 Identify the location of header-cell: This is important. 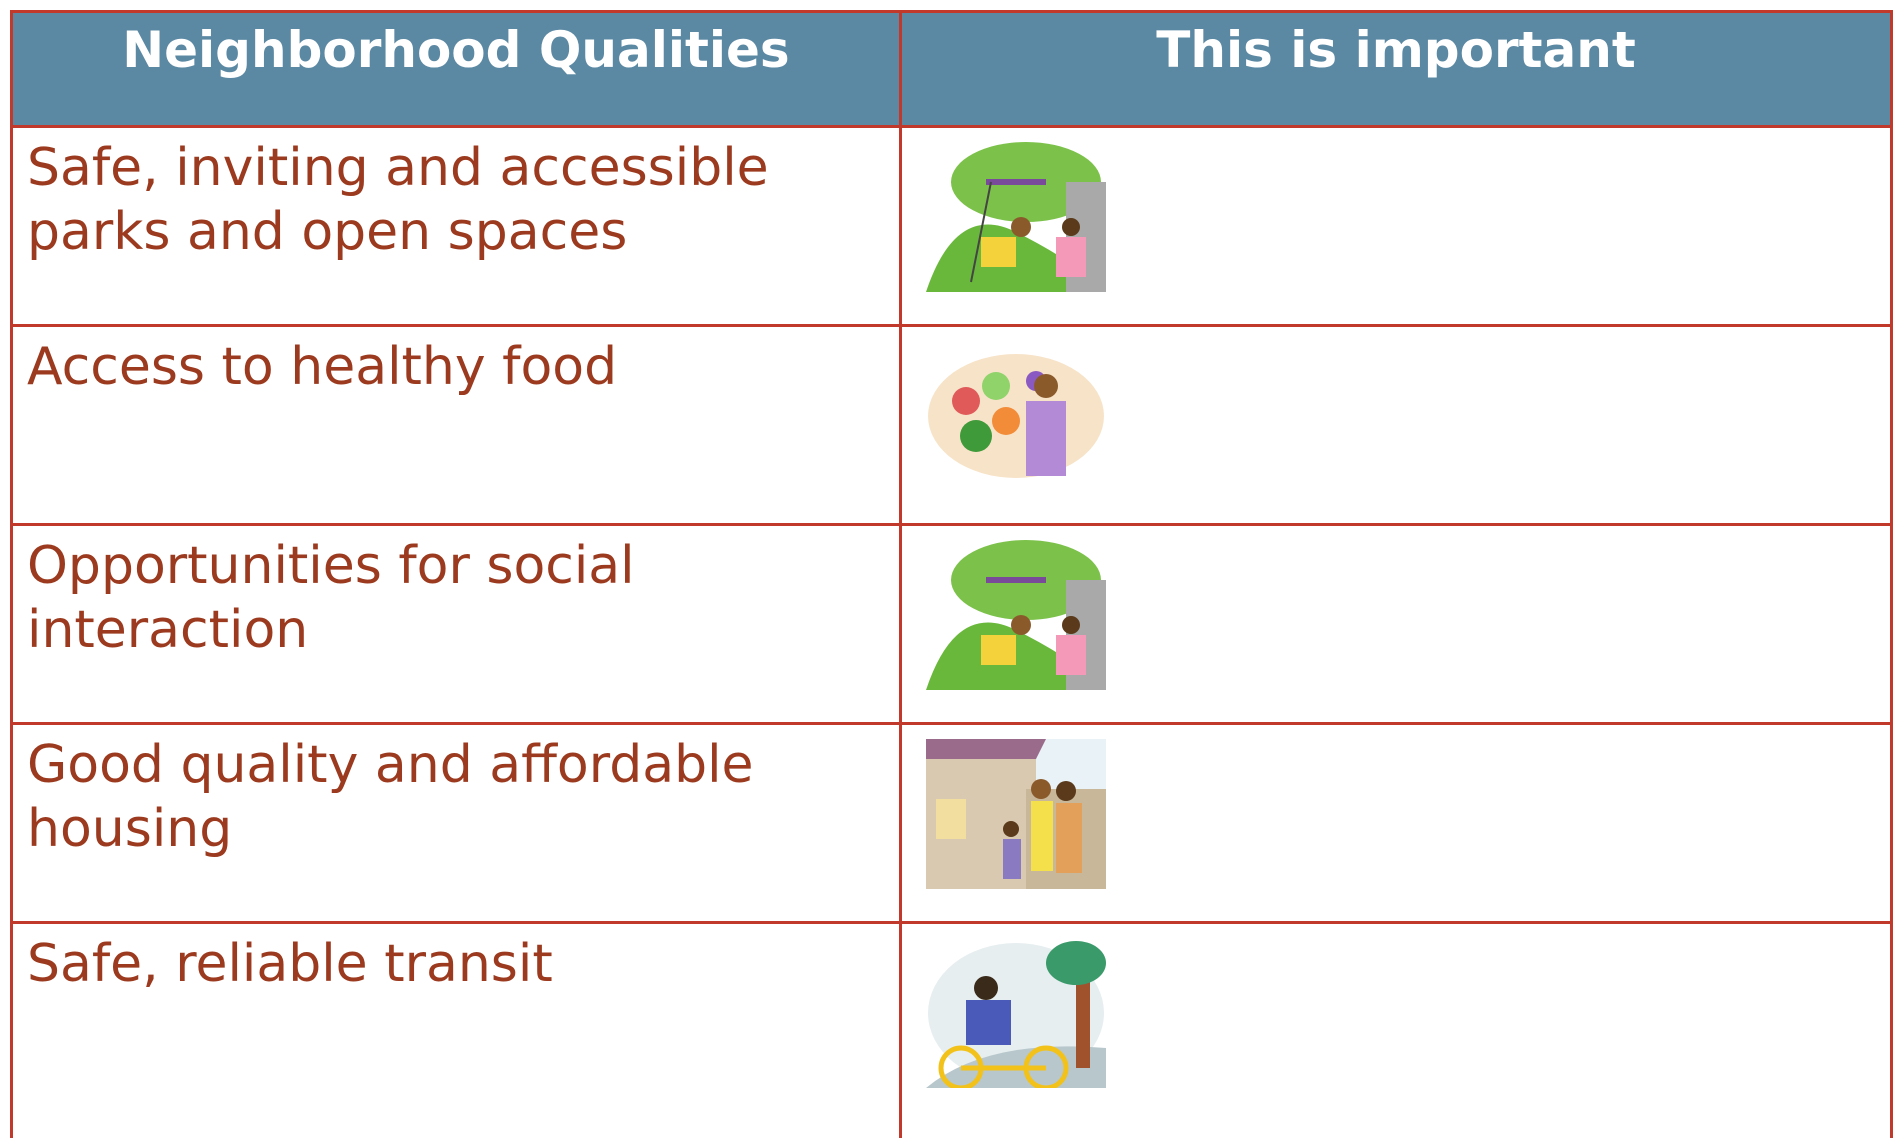
(1396, 69).